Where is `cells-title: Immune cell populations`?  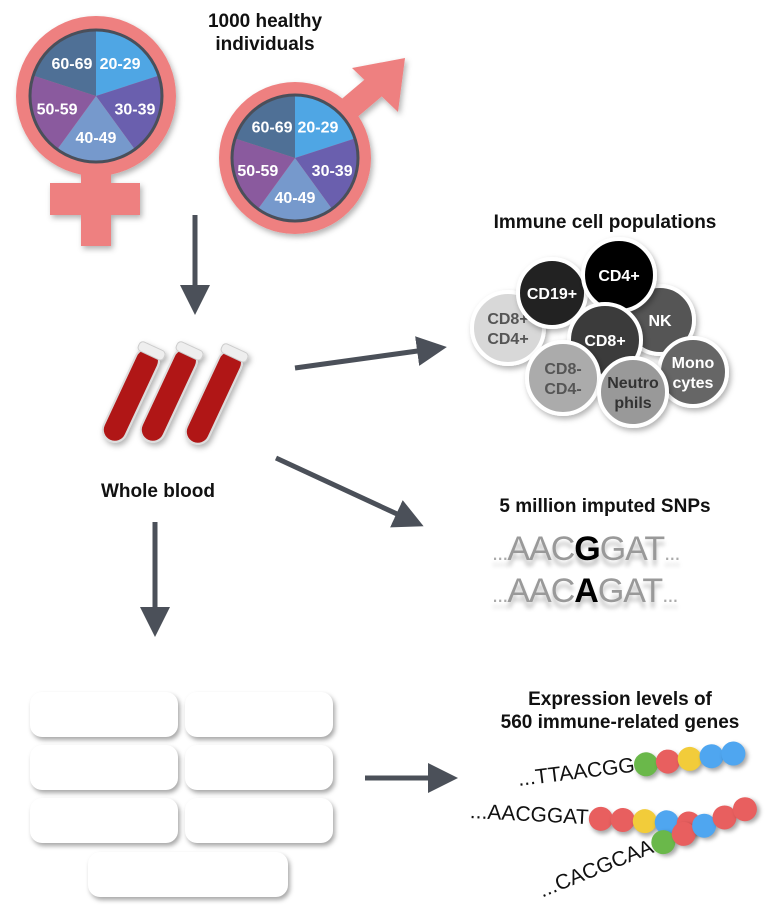
cells-title: Immune cell populations is located at coordinates (605, 222).